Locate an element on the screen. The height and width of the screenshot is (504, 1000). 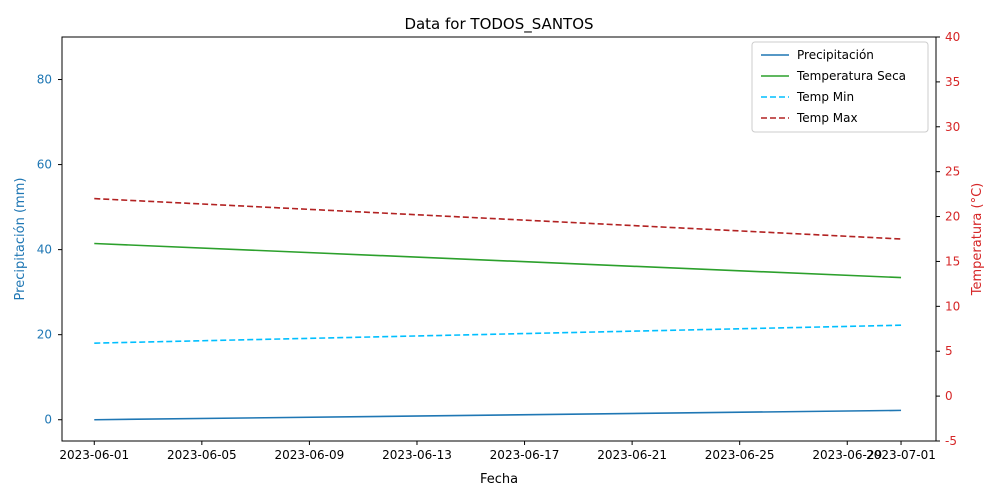
right-tick-label: 20 is located at coordinates (952, 217).